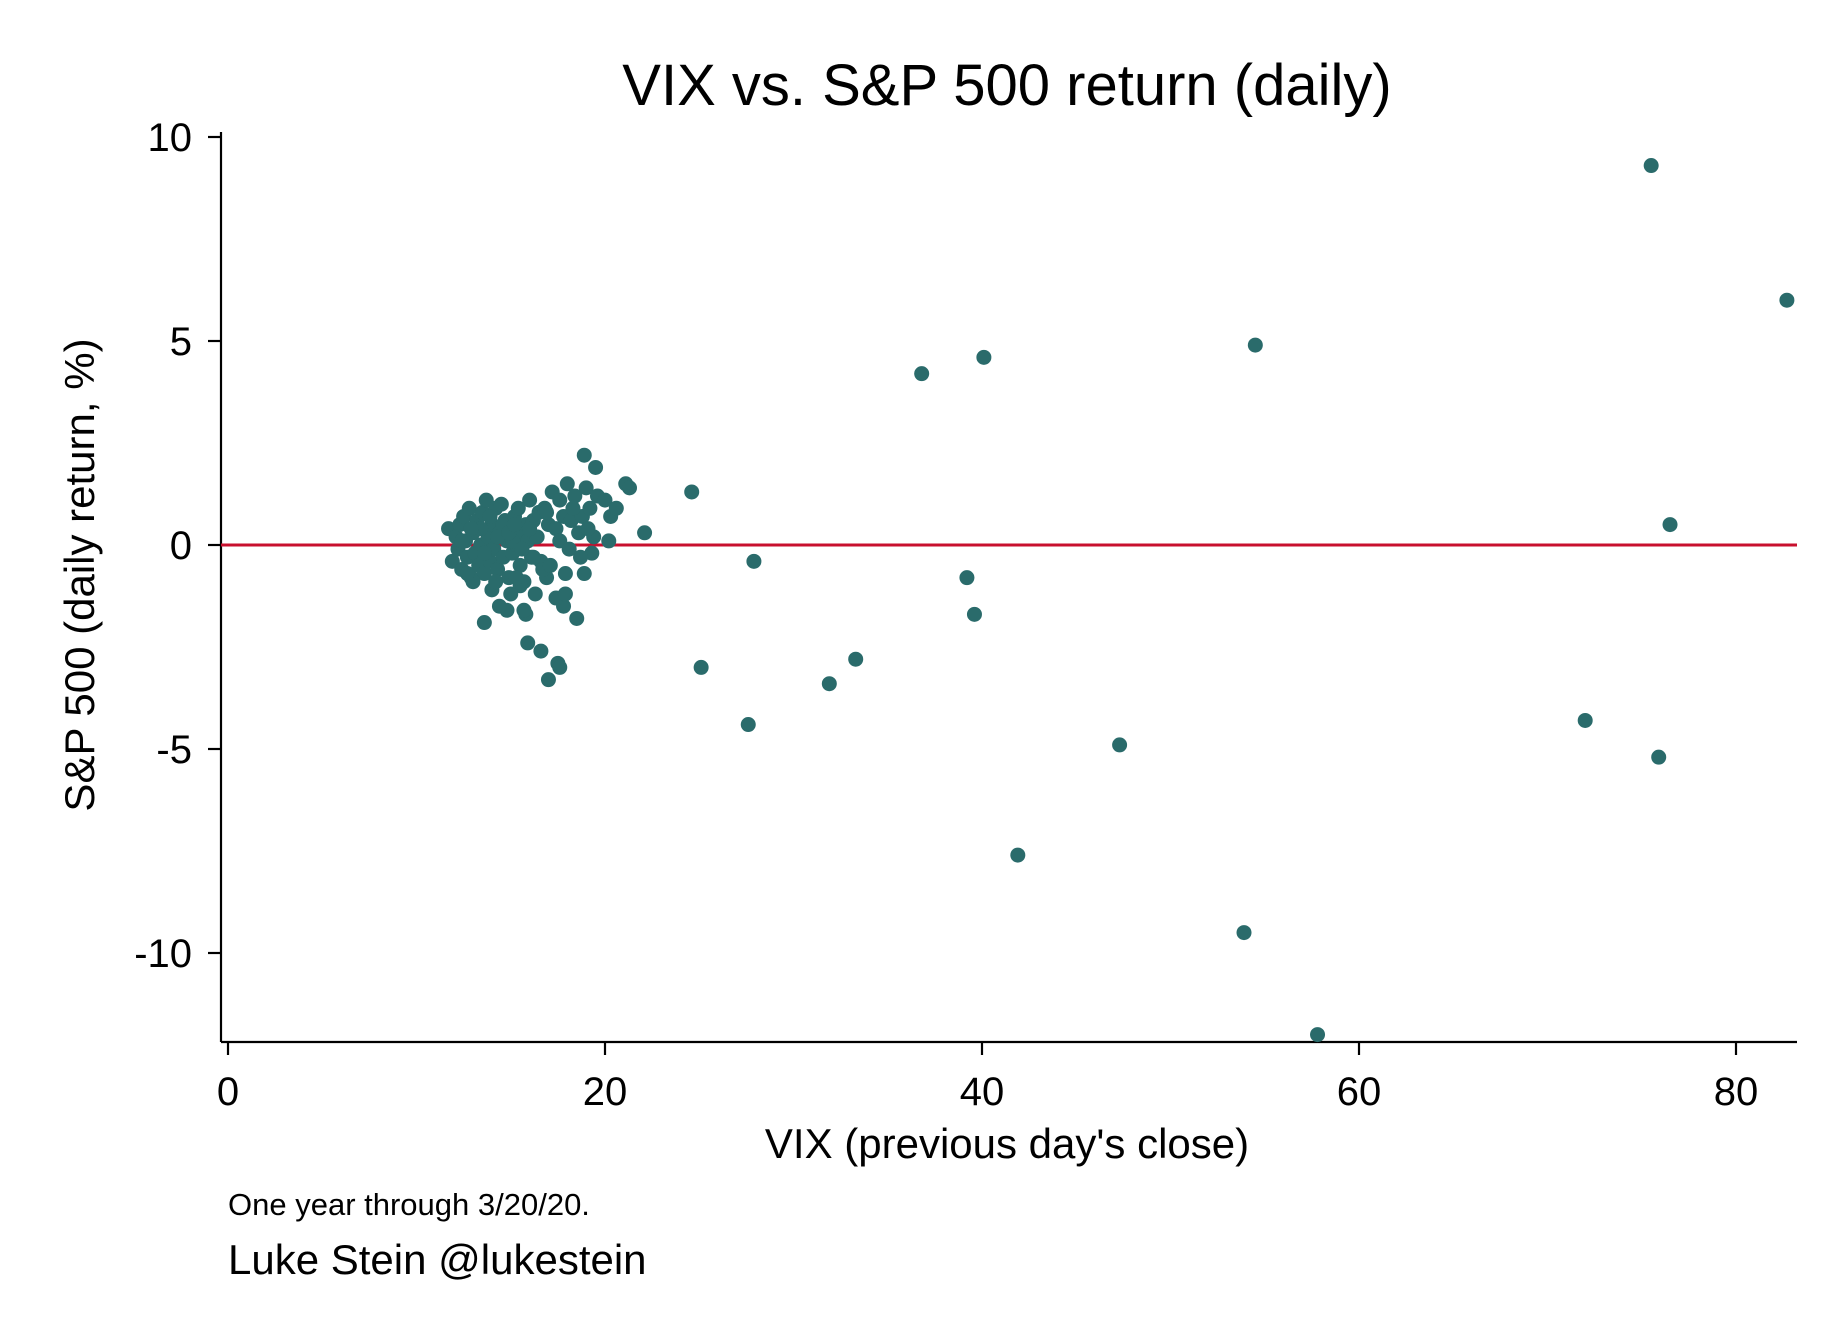 Image resolution: width=1828 pixels, height=1330 pixels. I want to click on x-tick-label: 0, so click(228, 1092).